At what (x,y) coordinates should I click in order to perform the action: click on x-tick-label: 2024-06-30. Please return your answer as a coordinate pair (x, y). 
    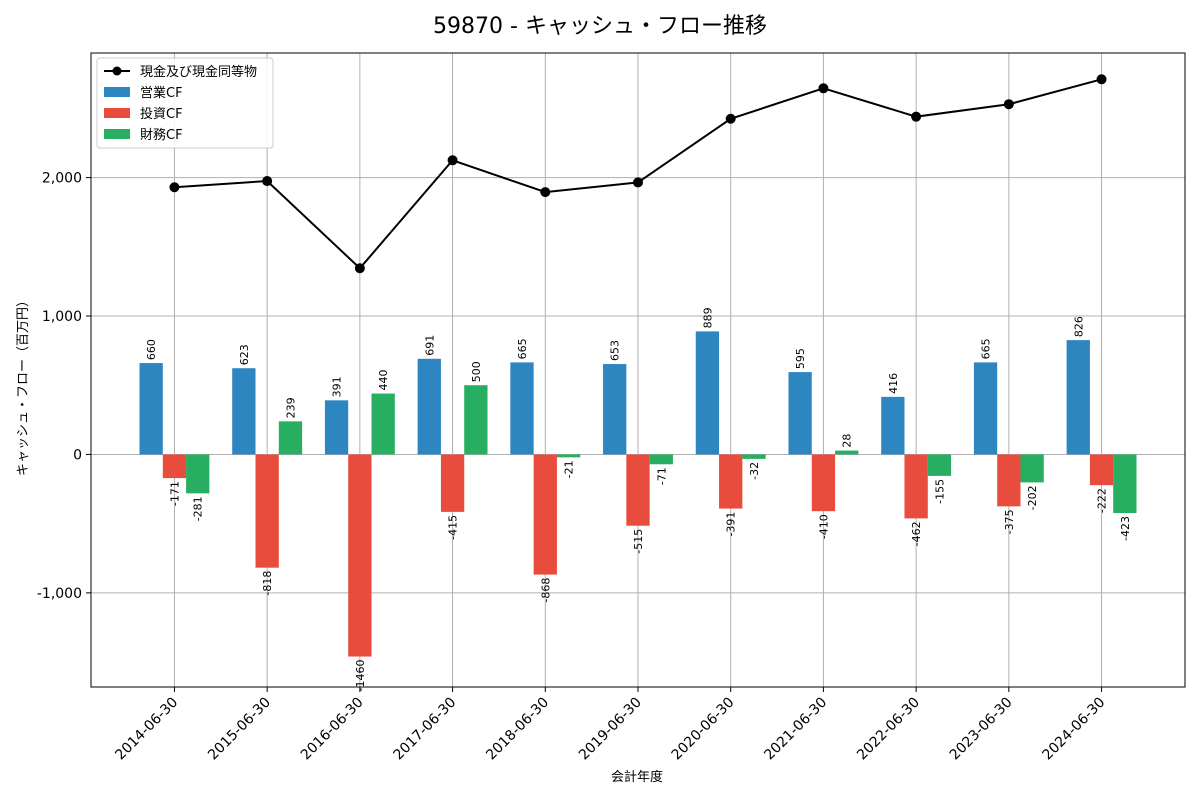
    Looking at the image, I should click on (1074, 729).